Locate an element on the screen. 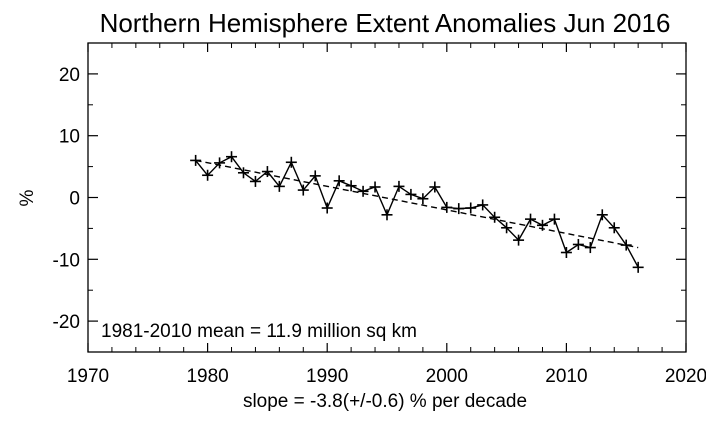  mean-annotation: 1981-2010 mean = 11.9 million sq km is located at coordinates (259, 331).